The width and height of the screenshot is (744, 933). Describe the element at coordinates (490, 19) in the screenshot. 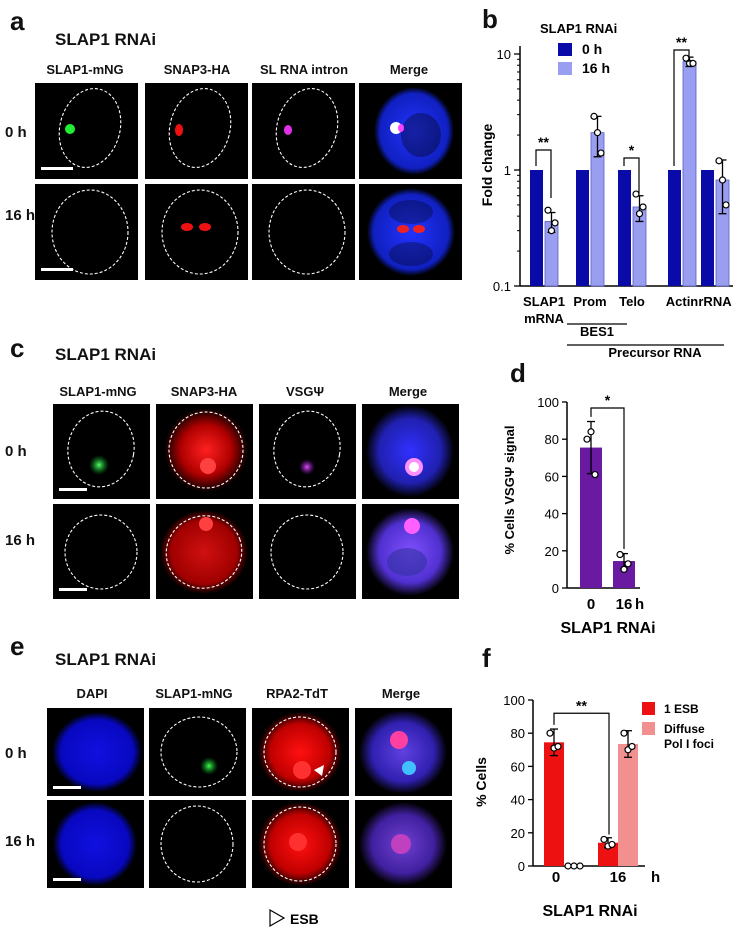

I see `panel-b-letter: b` at that location.